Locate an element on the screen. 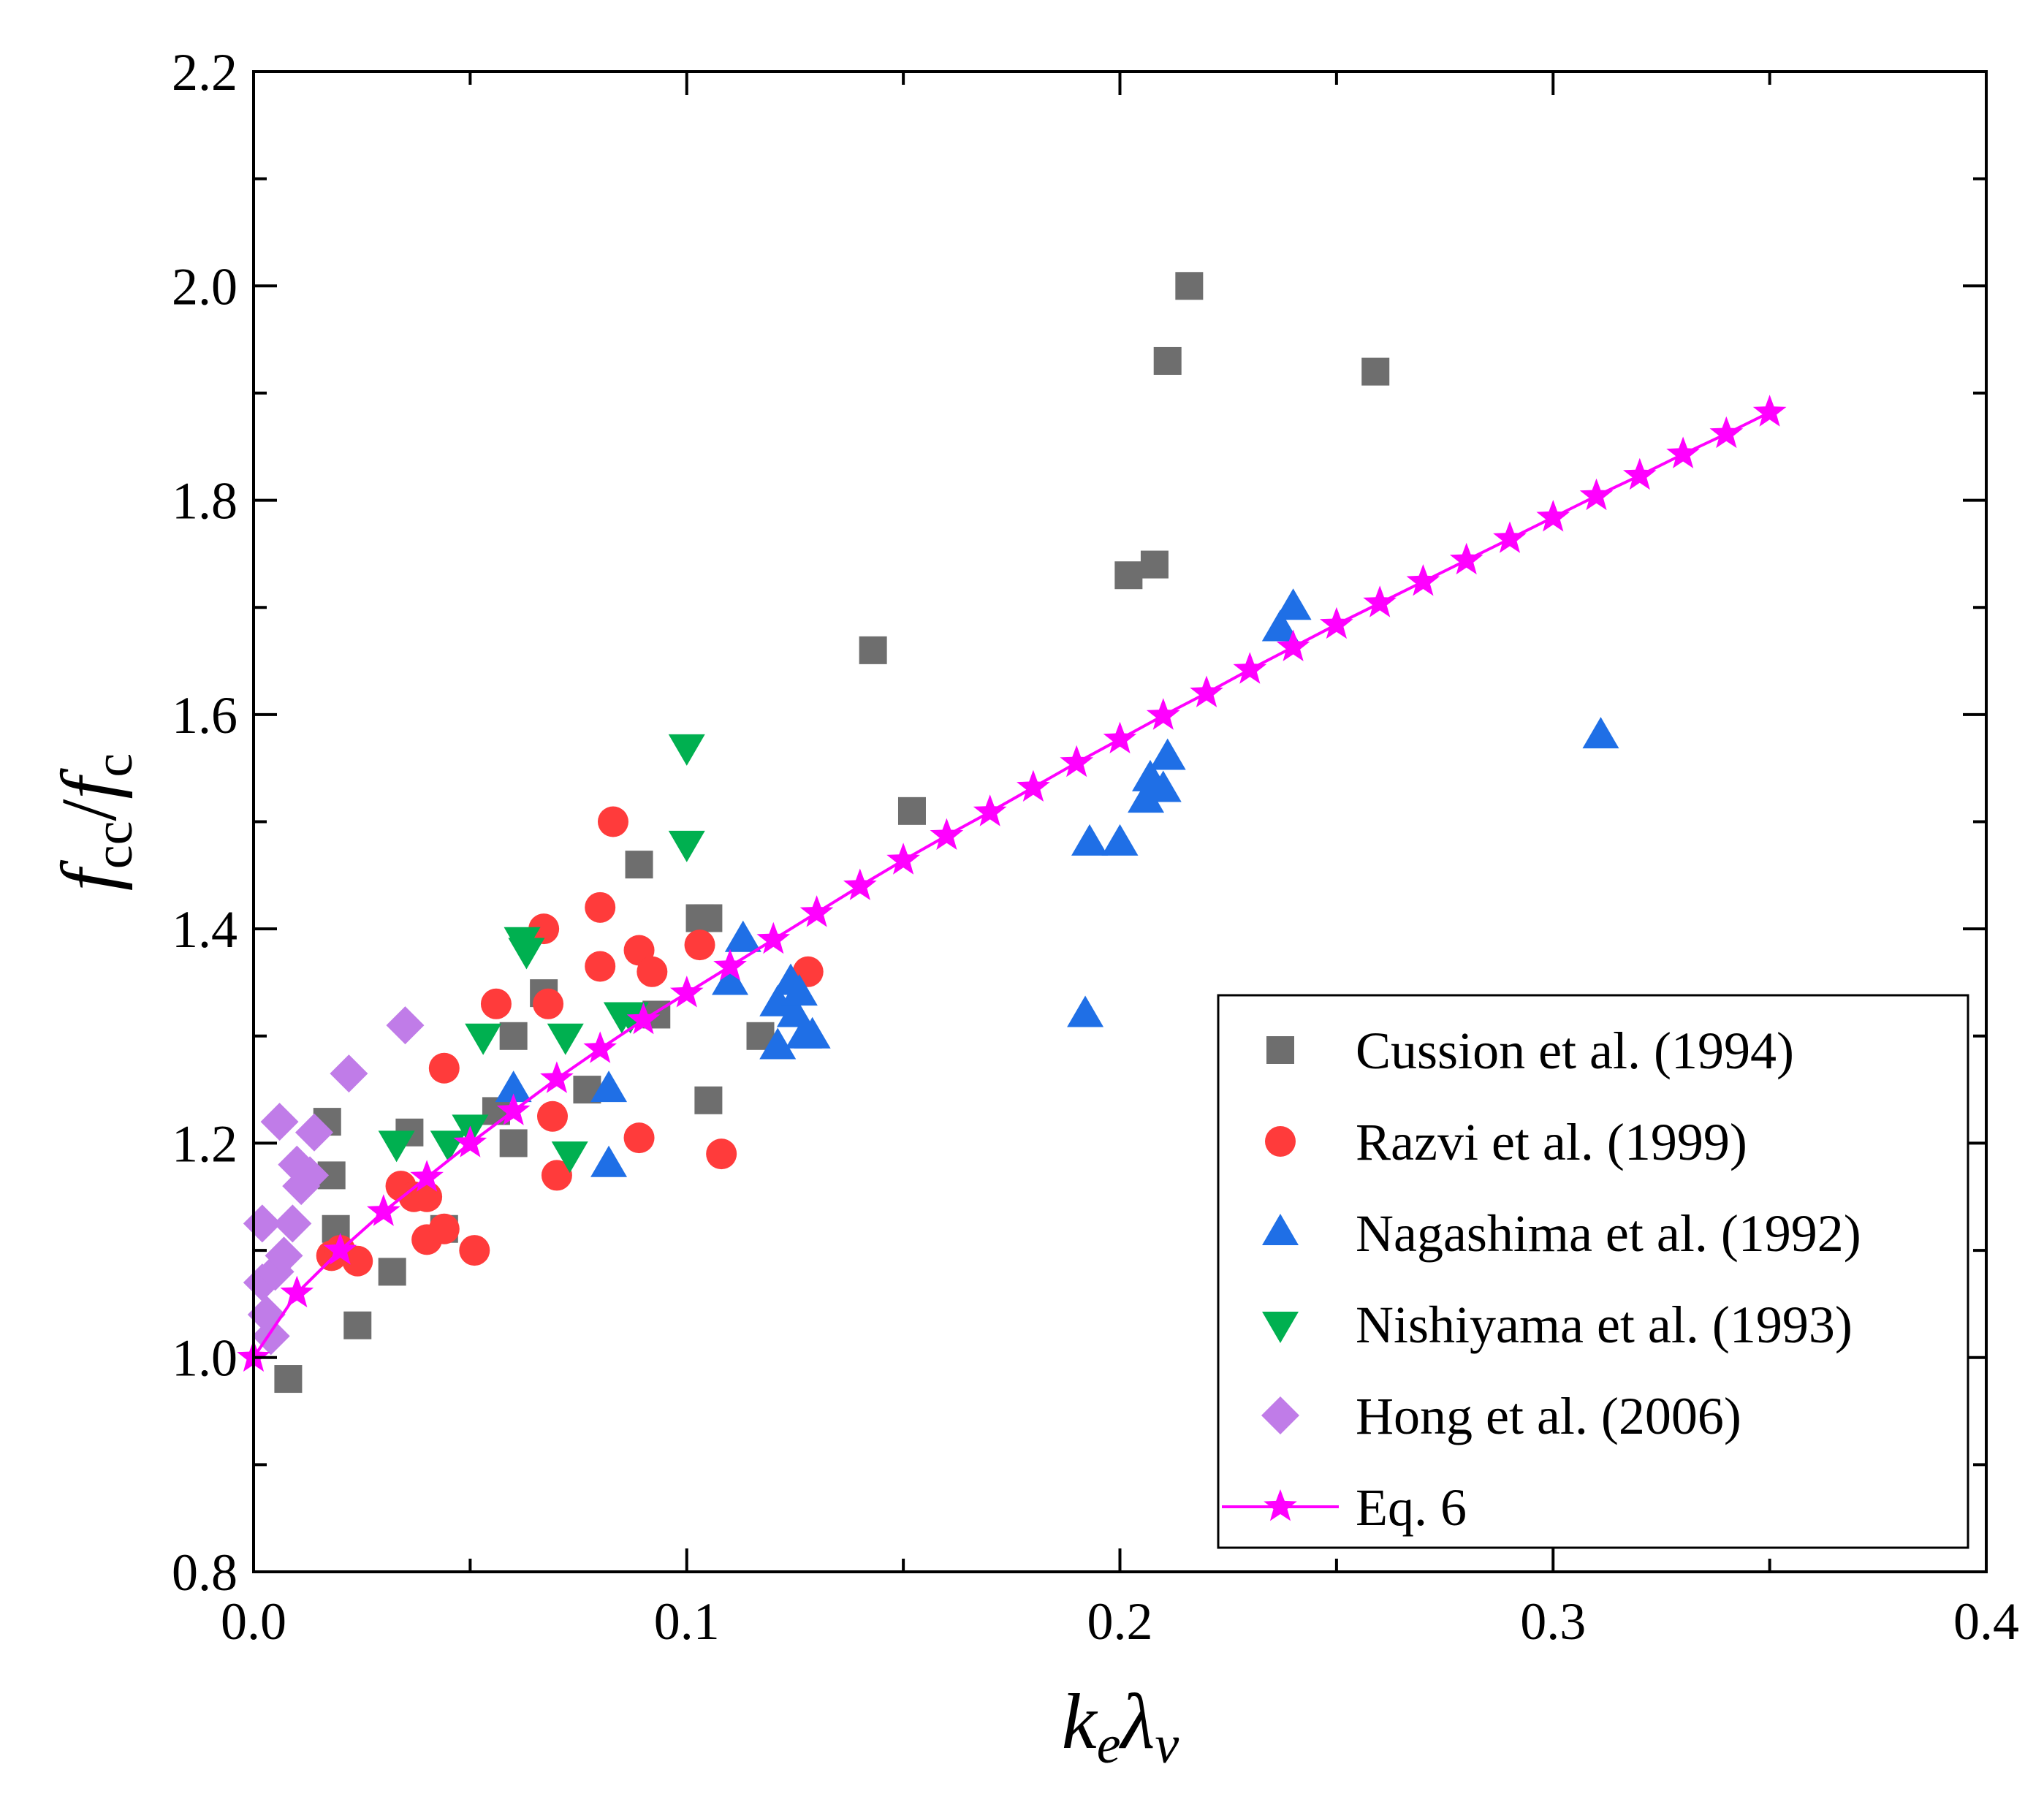  x-tick-label: 0.0 is located at coordinates (253, 1622).